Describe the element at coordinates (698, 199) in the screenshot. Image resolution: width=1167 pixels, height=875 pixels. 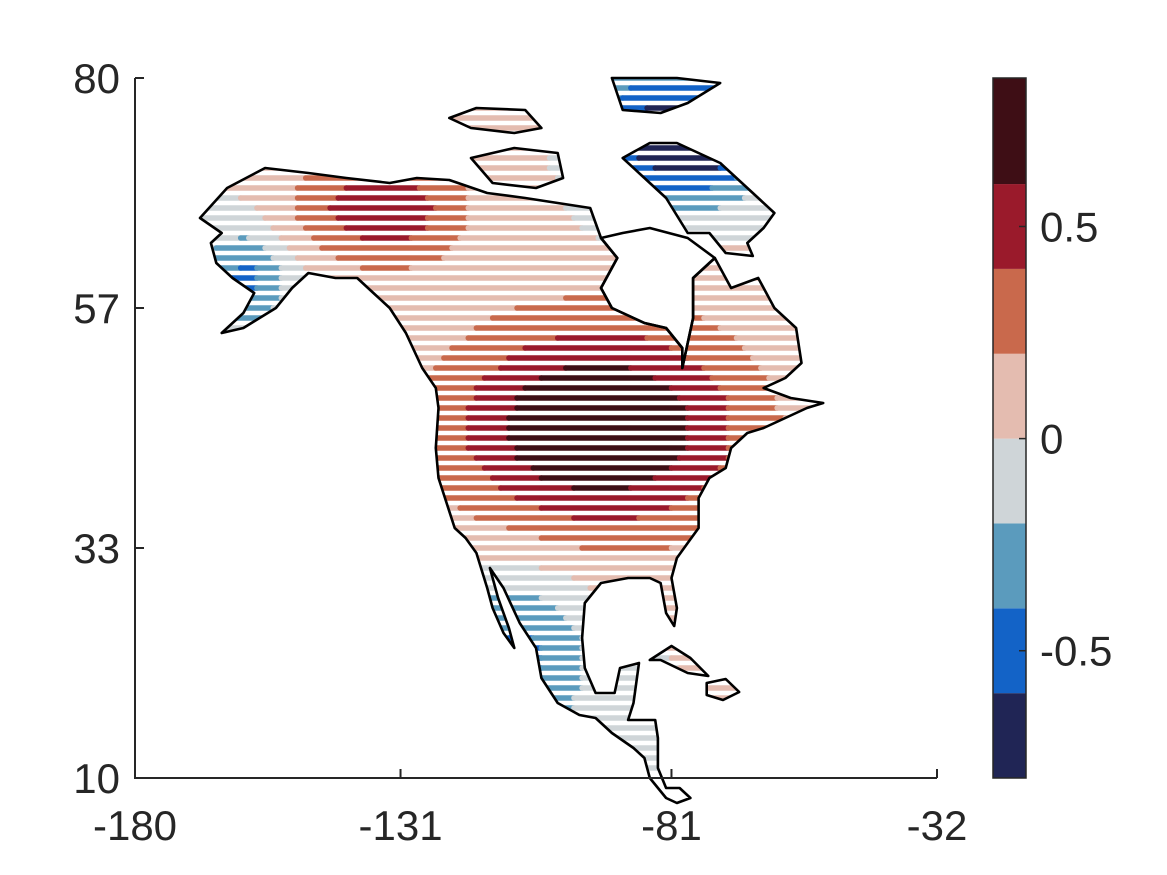
I see `coastline-baffin` at that location.